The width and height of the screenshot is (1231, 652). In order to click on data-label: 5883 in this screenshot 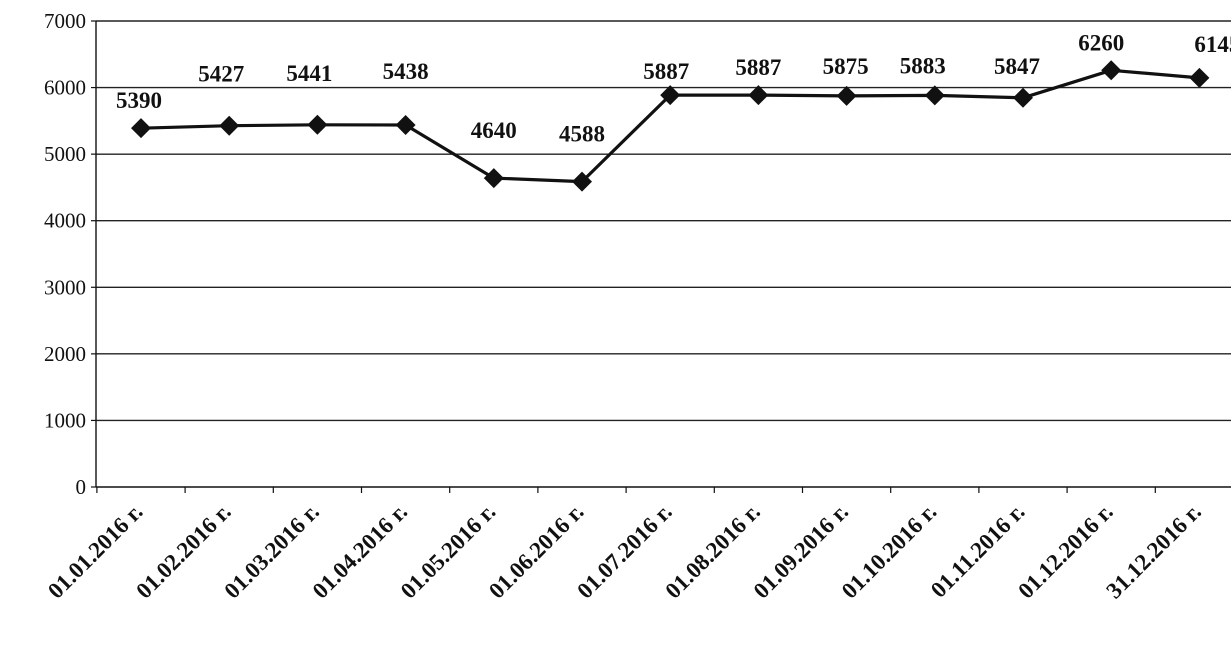, I will do `click(923, 65)`.